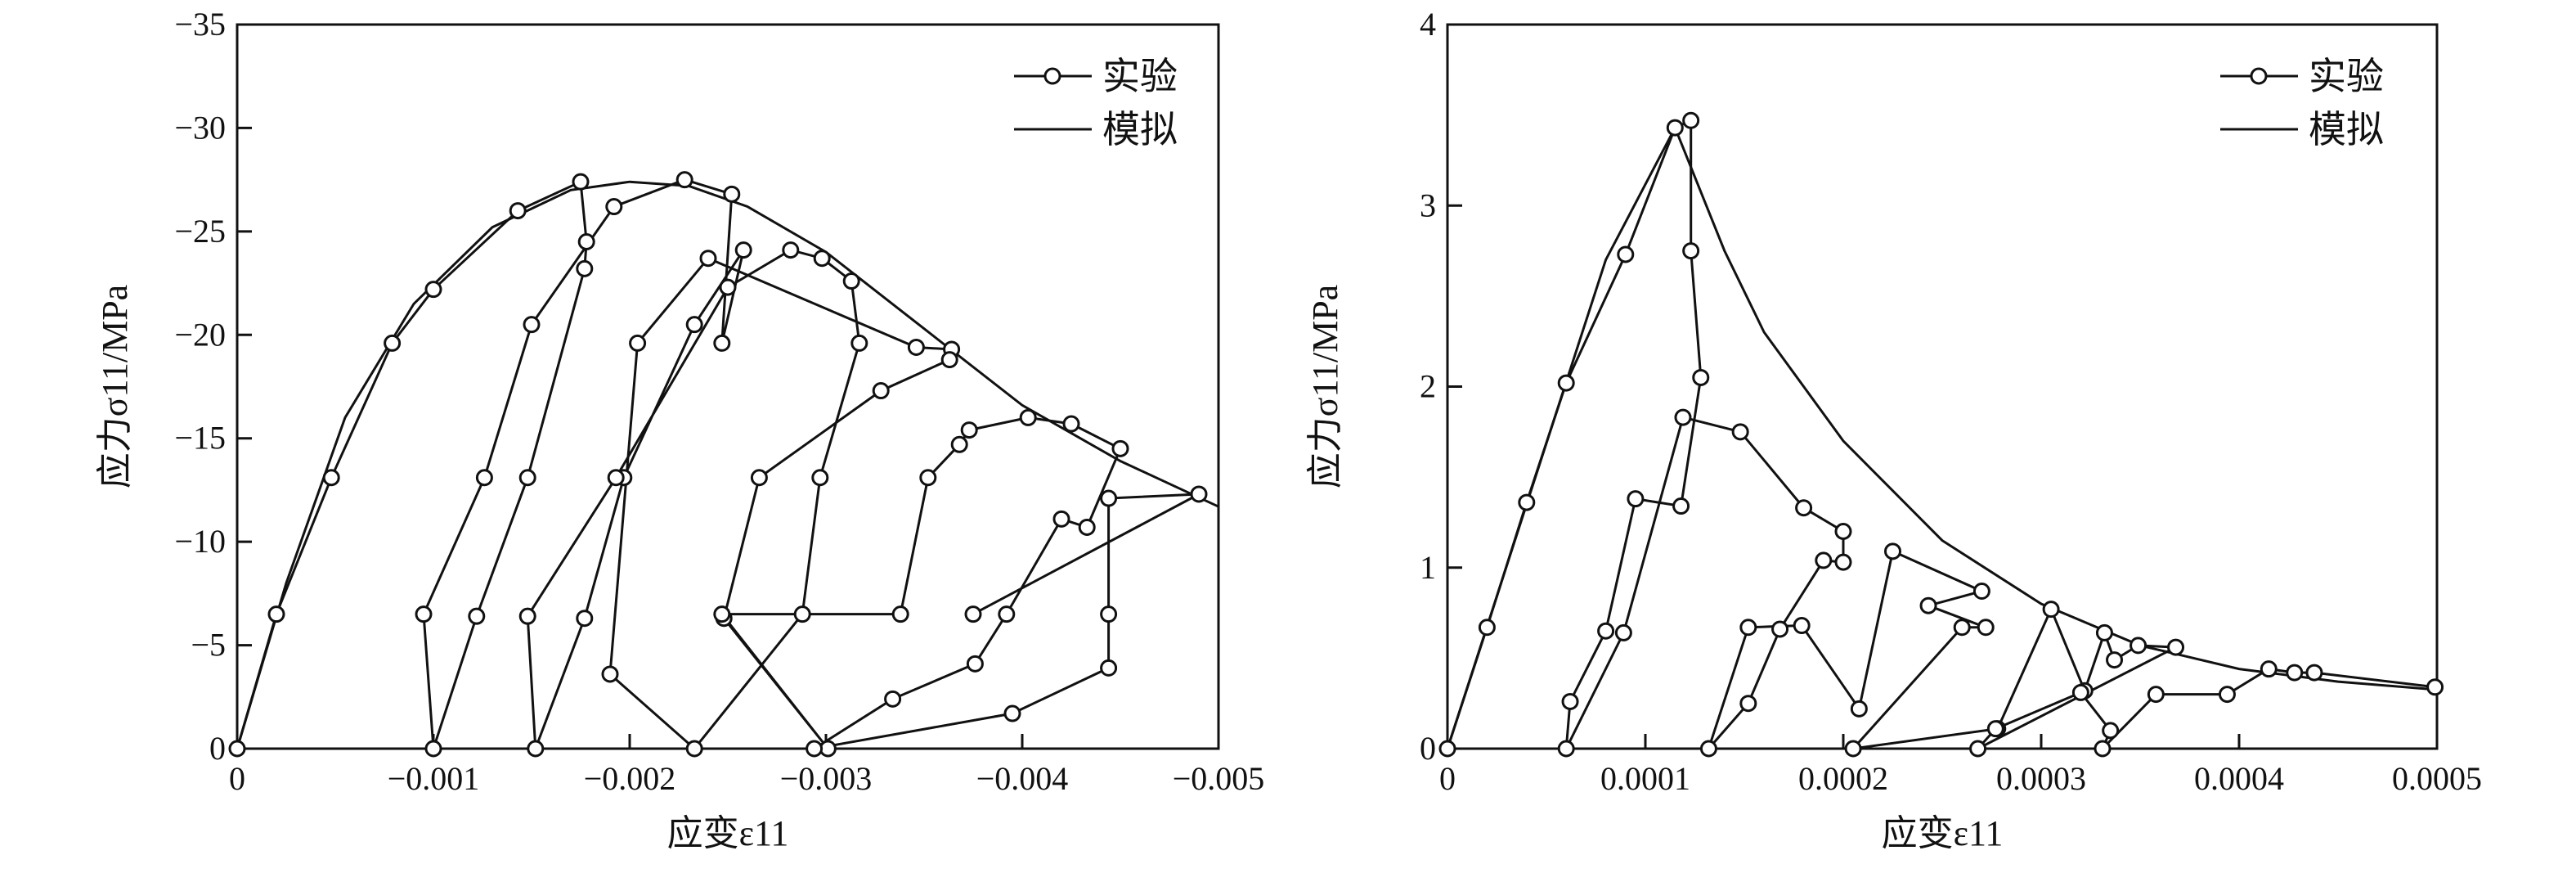 This screenshot has height=873, width=2576. I want to click on y-tick-label: 2, so click(1428, 387).